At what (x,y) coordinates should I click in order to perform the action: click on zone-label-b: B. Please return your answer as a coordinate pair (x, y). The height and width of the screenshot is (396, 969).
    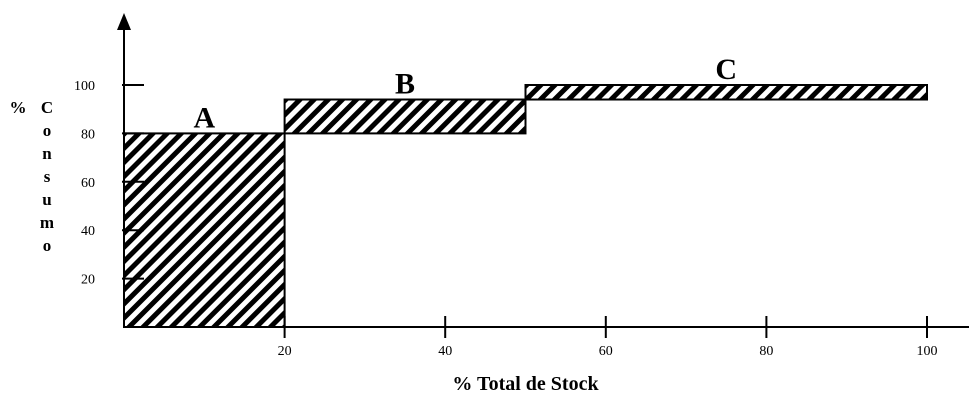
    Looking at the image, I should click on (405, 84).